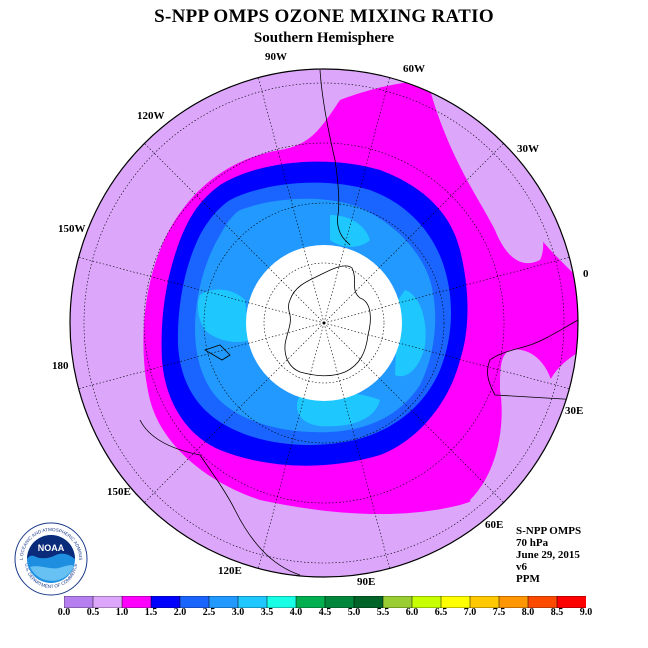 The width and height of the screenshot is (648, 648). Describe the element at coordinates (499, 612) in the screenshot. I see `colorbar-tick-label: 7.5` at that location.